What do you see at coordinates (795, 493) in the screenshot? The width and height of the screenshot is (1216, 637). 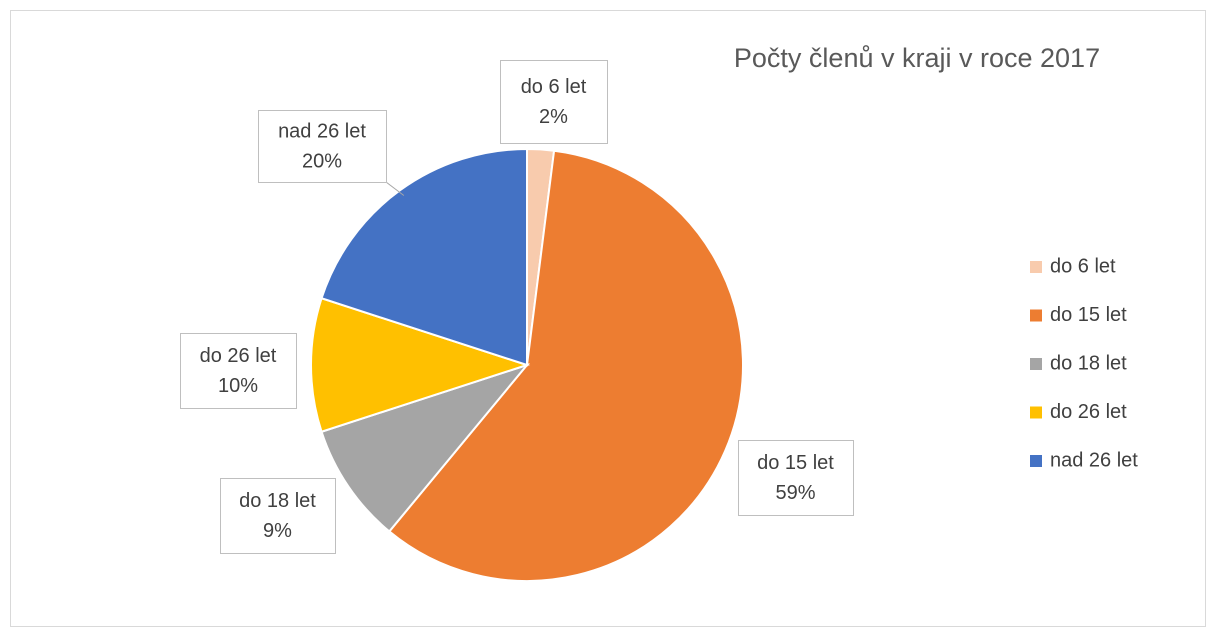 I see `data-label-value: 59%` at bounding box center [795, 493].